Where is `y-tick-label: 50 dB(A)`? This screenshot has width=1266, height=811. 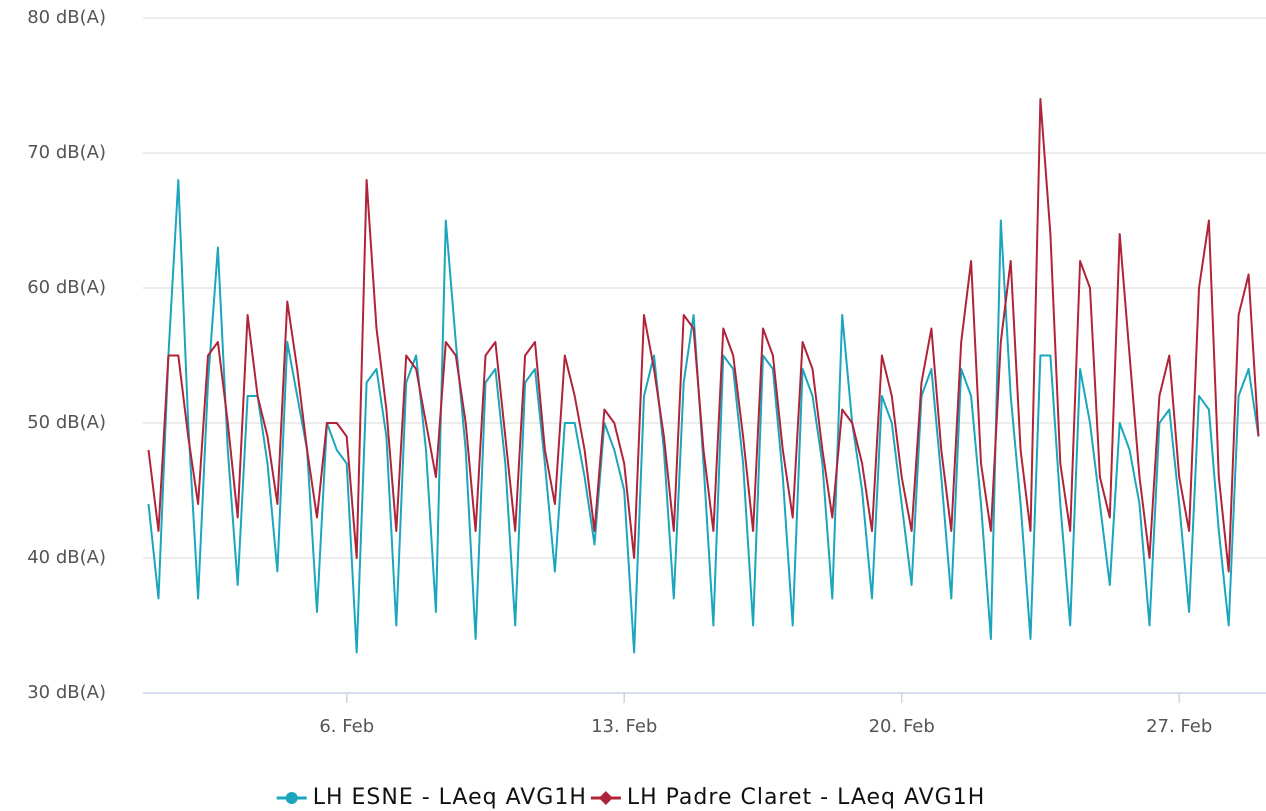
y-tick-label: 50 dB(A) is located at coordinates (66, 422).